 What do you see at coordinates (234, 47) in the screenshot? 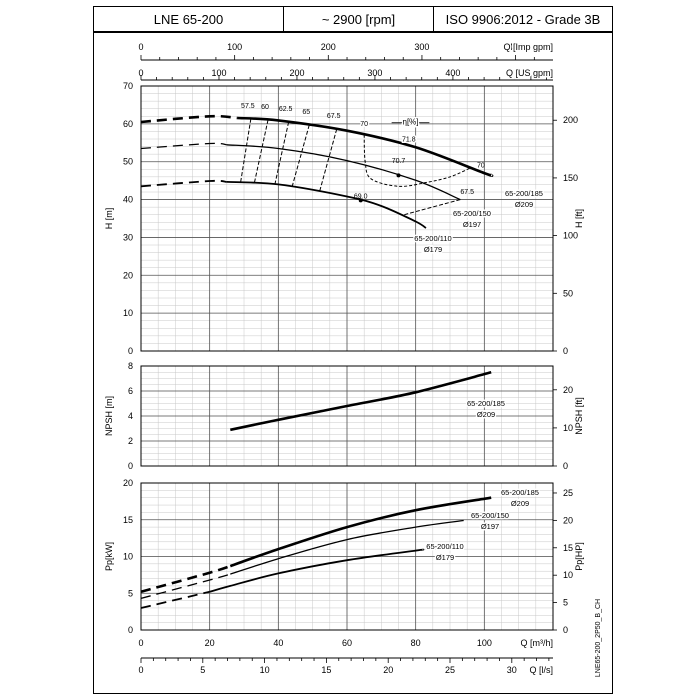
I see `imp-gpm-tick-label: 100` at bounding box center [234, 47].